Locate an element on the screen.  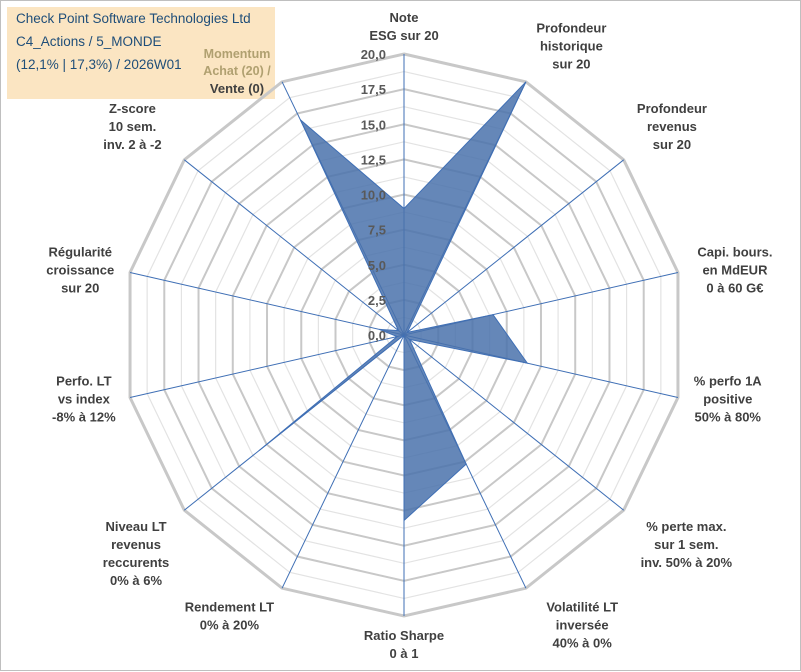
tick-label: 2,5 is located at coordinates (377, 300).